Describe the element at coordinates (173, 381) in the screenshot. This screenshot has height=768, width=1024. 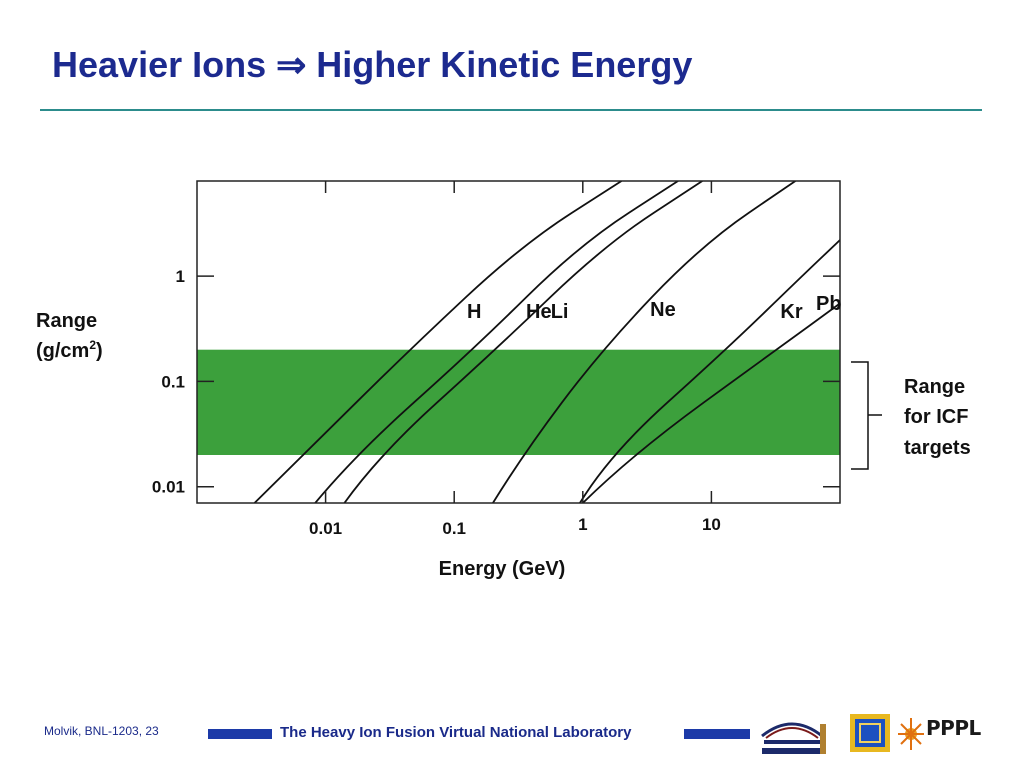
I see `y-tick-label: 0.1` at that location.